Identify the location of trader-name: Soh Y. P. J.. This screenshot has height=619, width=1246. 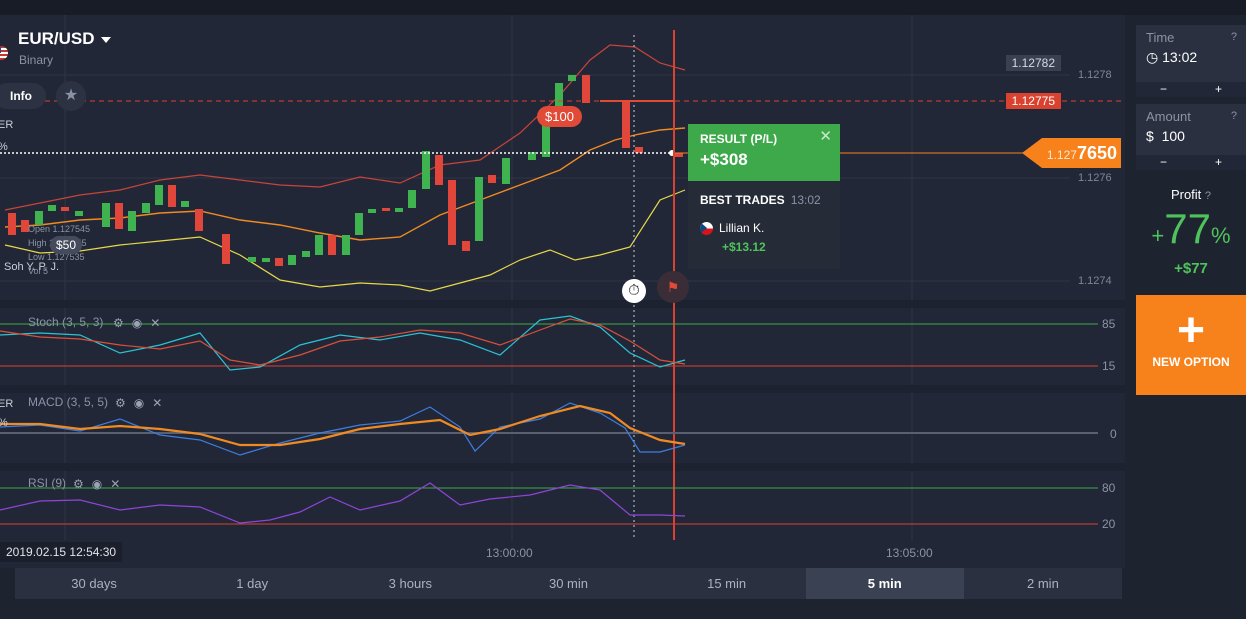
(32, 267).